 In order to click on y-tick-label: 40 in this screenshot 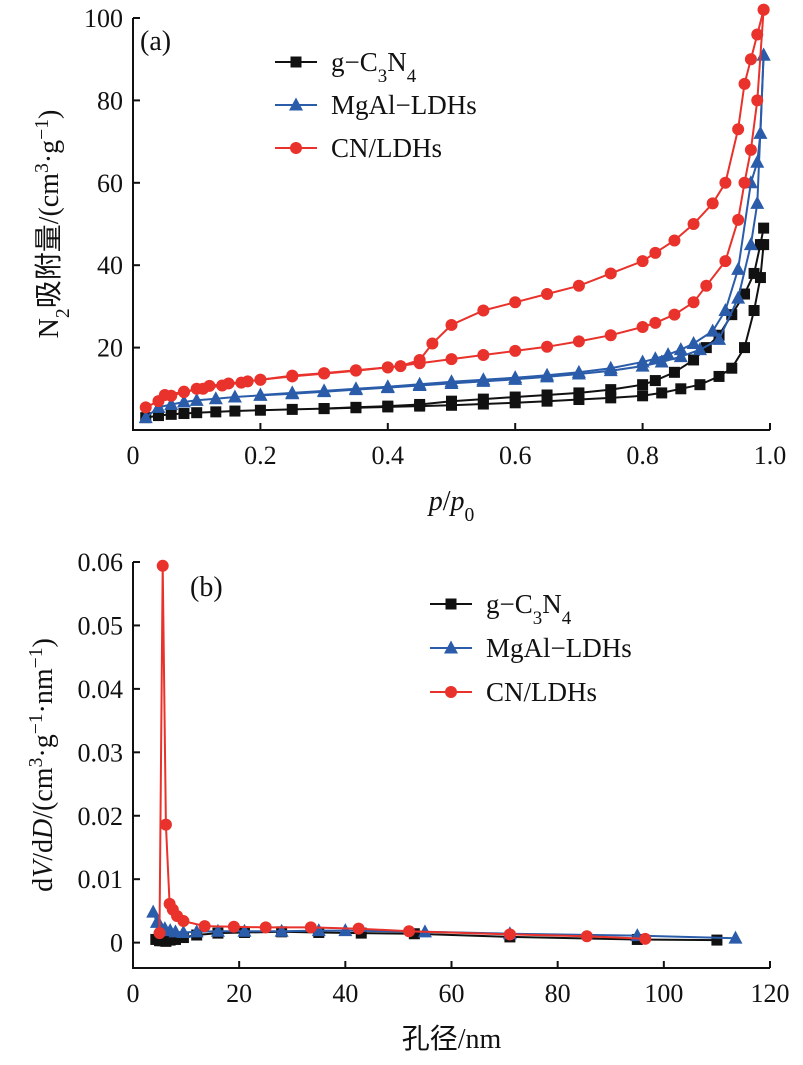, I will do `click(110, 265)`.